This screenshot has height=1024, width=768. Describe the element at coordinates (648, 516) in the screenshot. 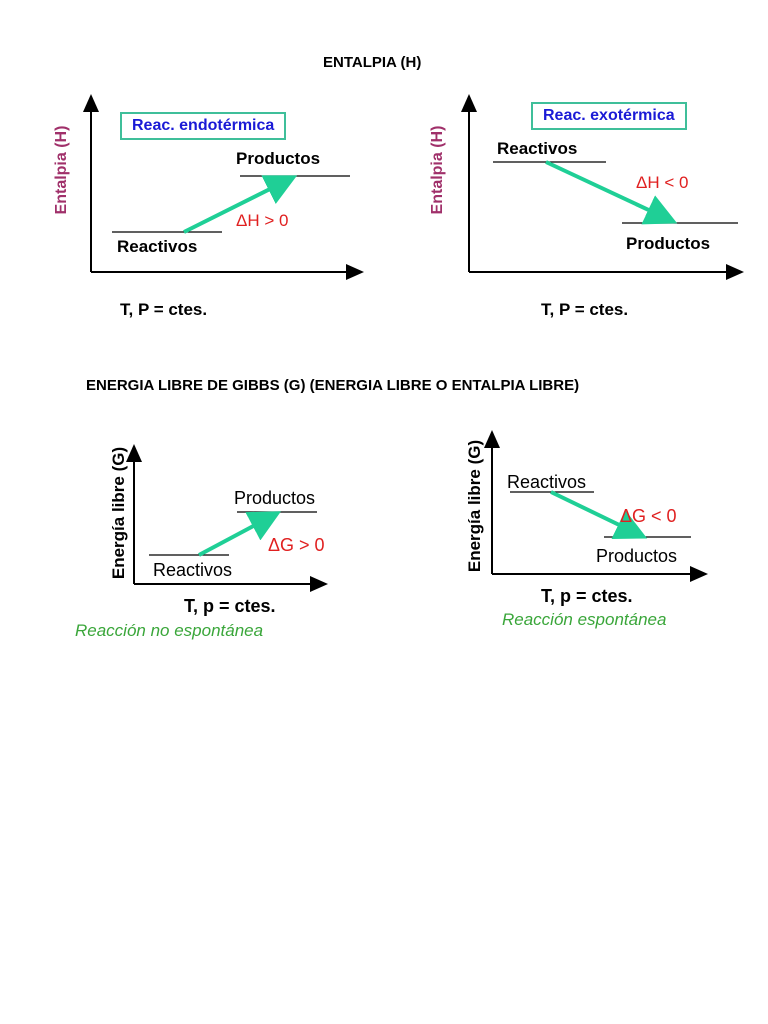

I see `delta-g-label: ΔG < 0` at that location.